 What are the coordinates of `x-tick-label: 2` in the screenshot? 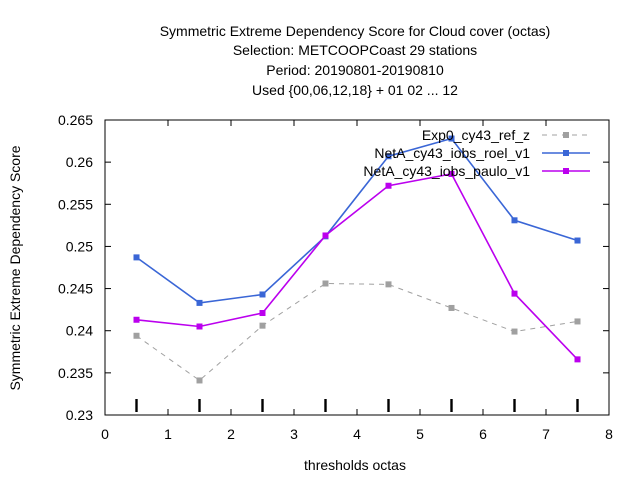 It's located at (231, 434).